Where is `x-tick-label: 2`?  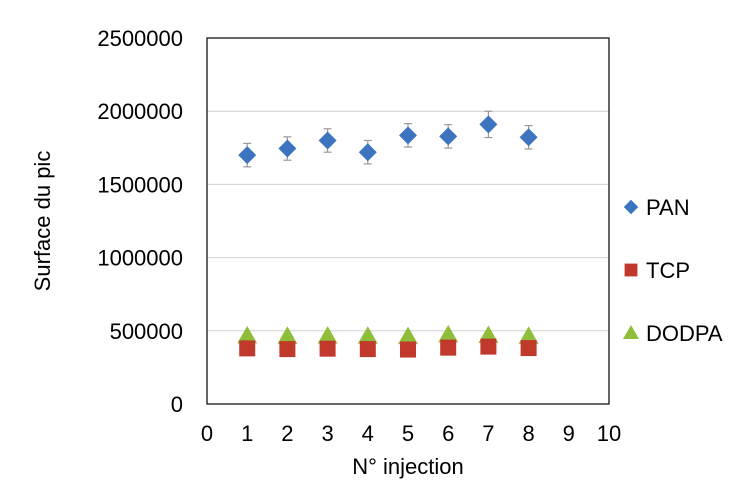 x-tick-label: 2 is located at coordinates (287, 433).